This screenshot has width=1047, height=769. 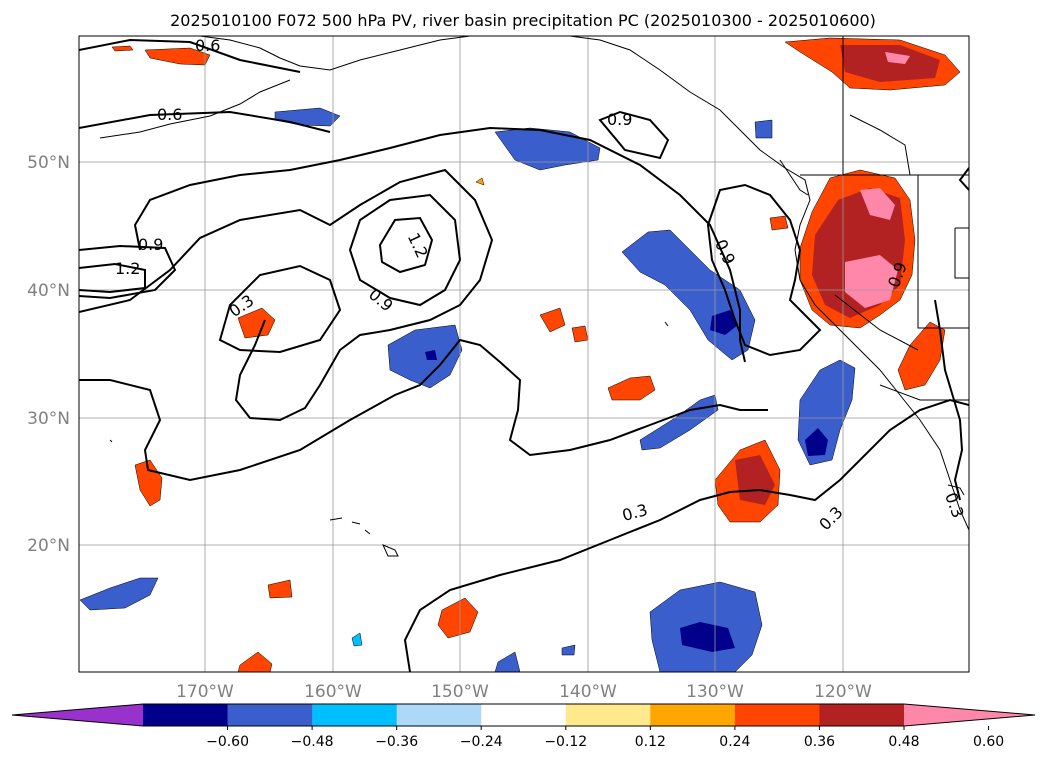 What do you see at coordinates (333, 692) in the screenshot?
I see `lon-label: 160°W` at bounding box center [333, 692].